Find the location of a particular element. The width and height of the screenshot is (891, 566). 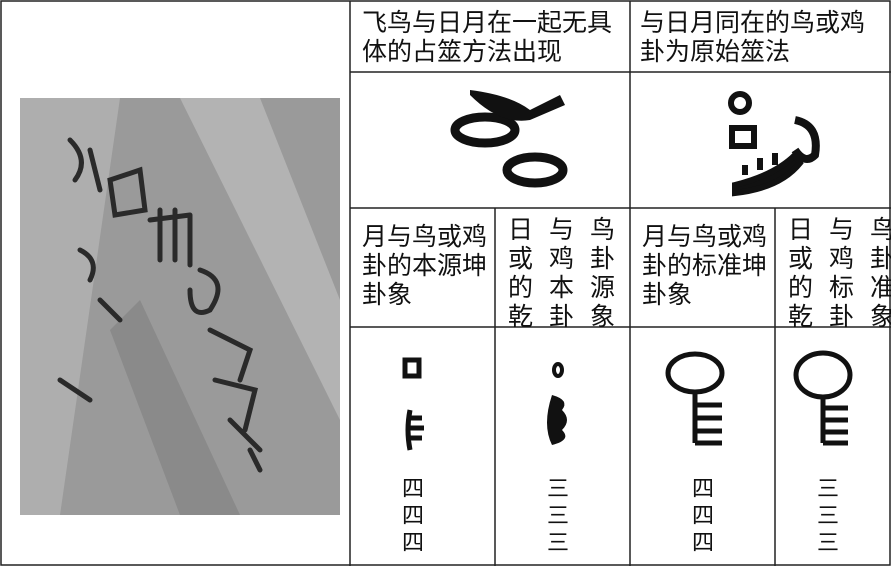

glyph-qian-original is located at coordinates (557, 403).